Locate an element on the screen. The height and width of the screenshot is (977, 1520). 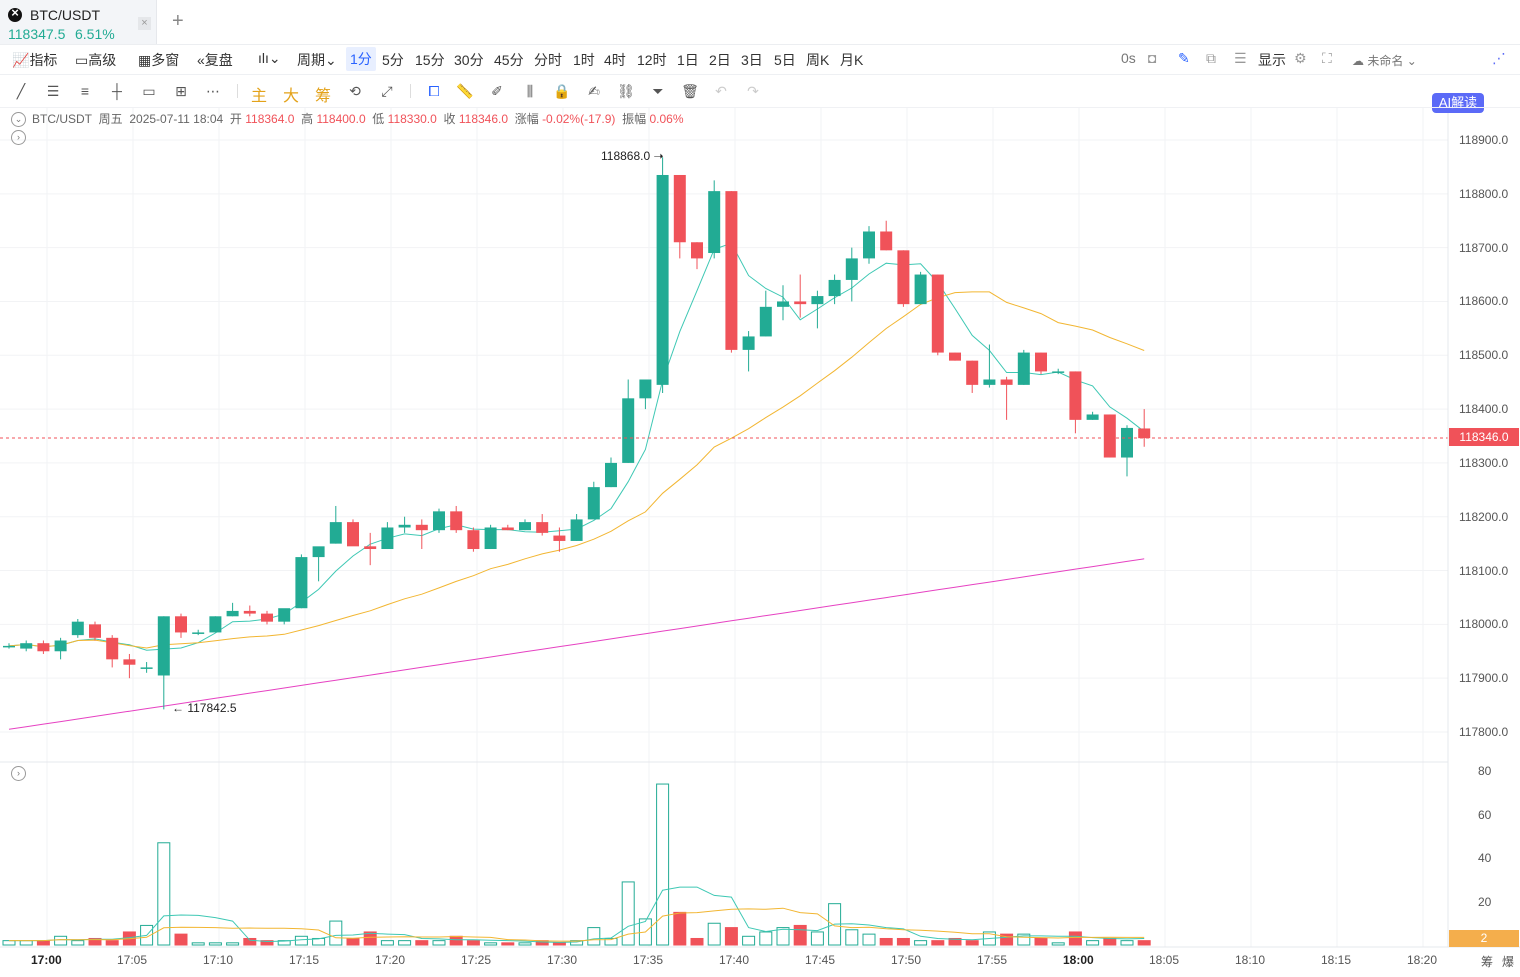
candles-icon: ⫼ is located at coordinates (530, 91).